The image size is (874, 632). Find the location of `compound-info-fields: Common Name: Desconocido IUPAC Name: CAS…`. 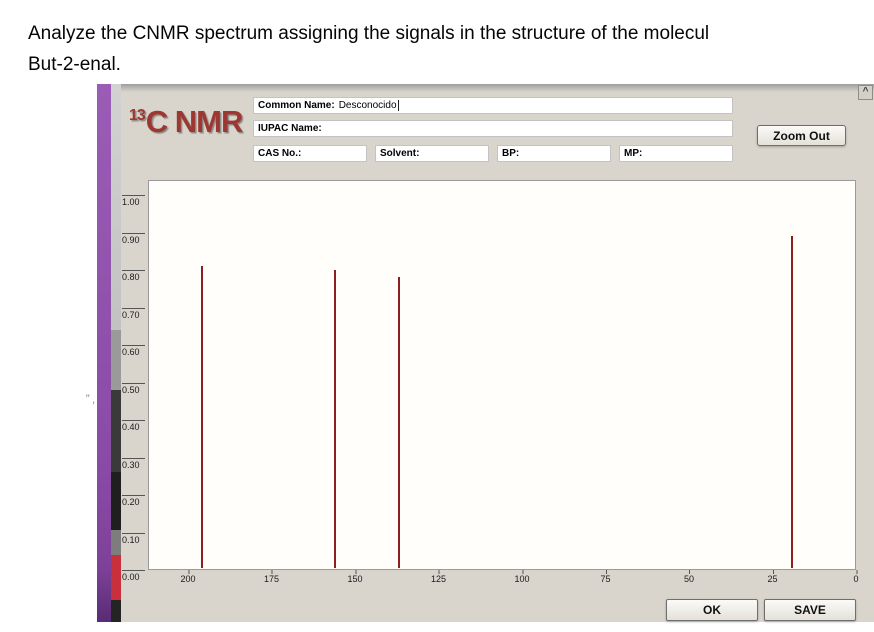

compound-info-fields: Common Name: Desconocido IUPAC Name: CAS… is located at coordinates (493, 132).